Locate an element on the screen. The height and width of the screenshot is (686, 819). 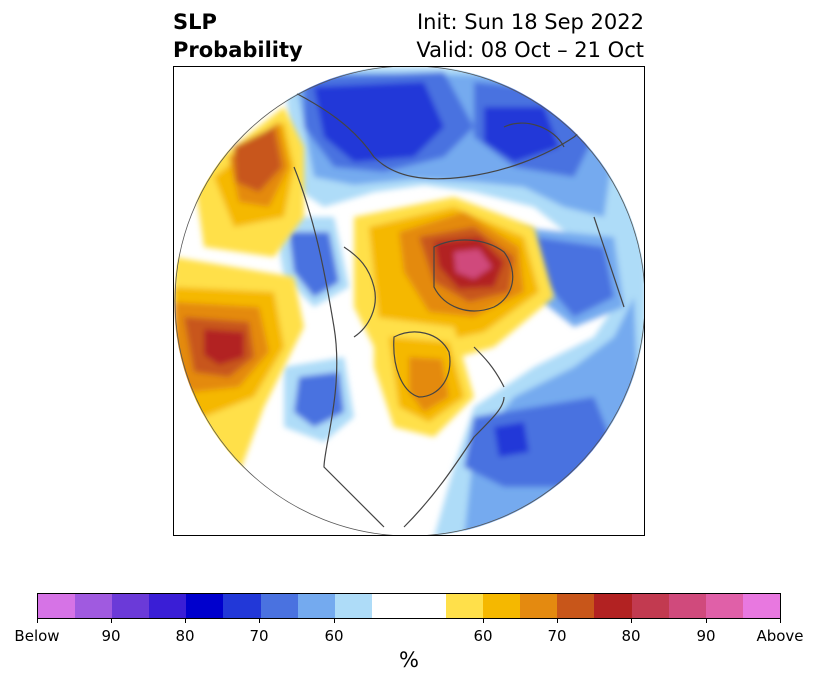
colorbar-tick-label: Above is located at coordinates (780, 636).